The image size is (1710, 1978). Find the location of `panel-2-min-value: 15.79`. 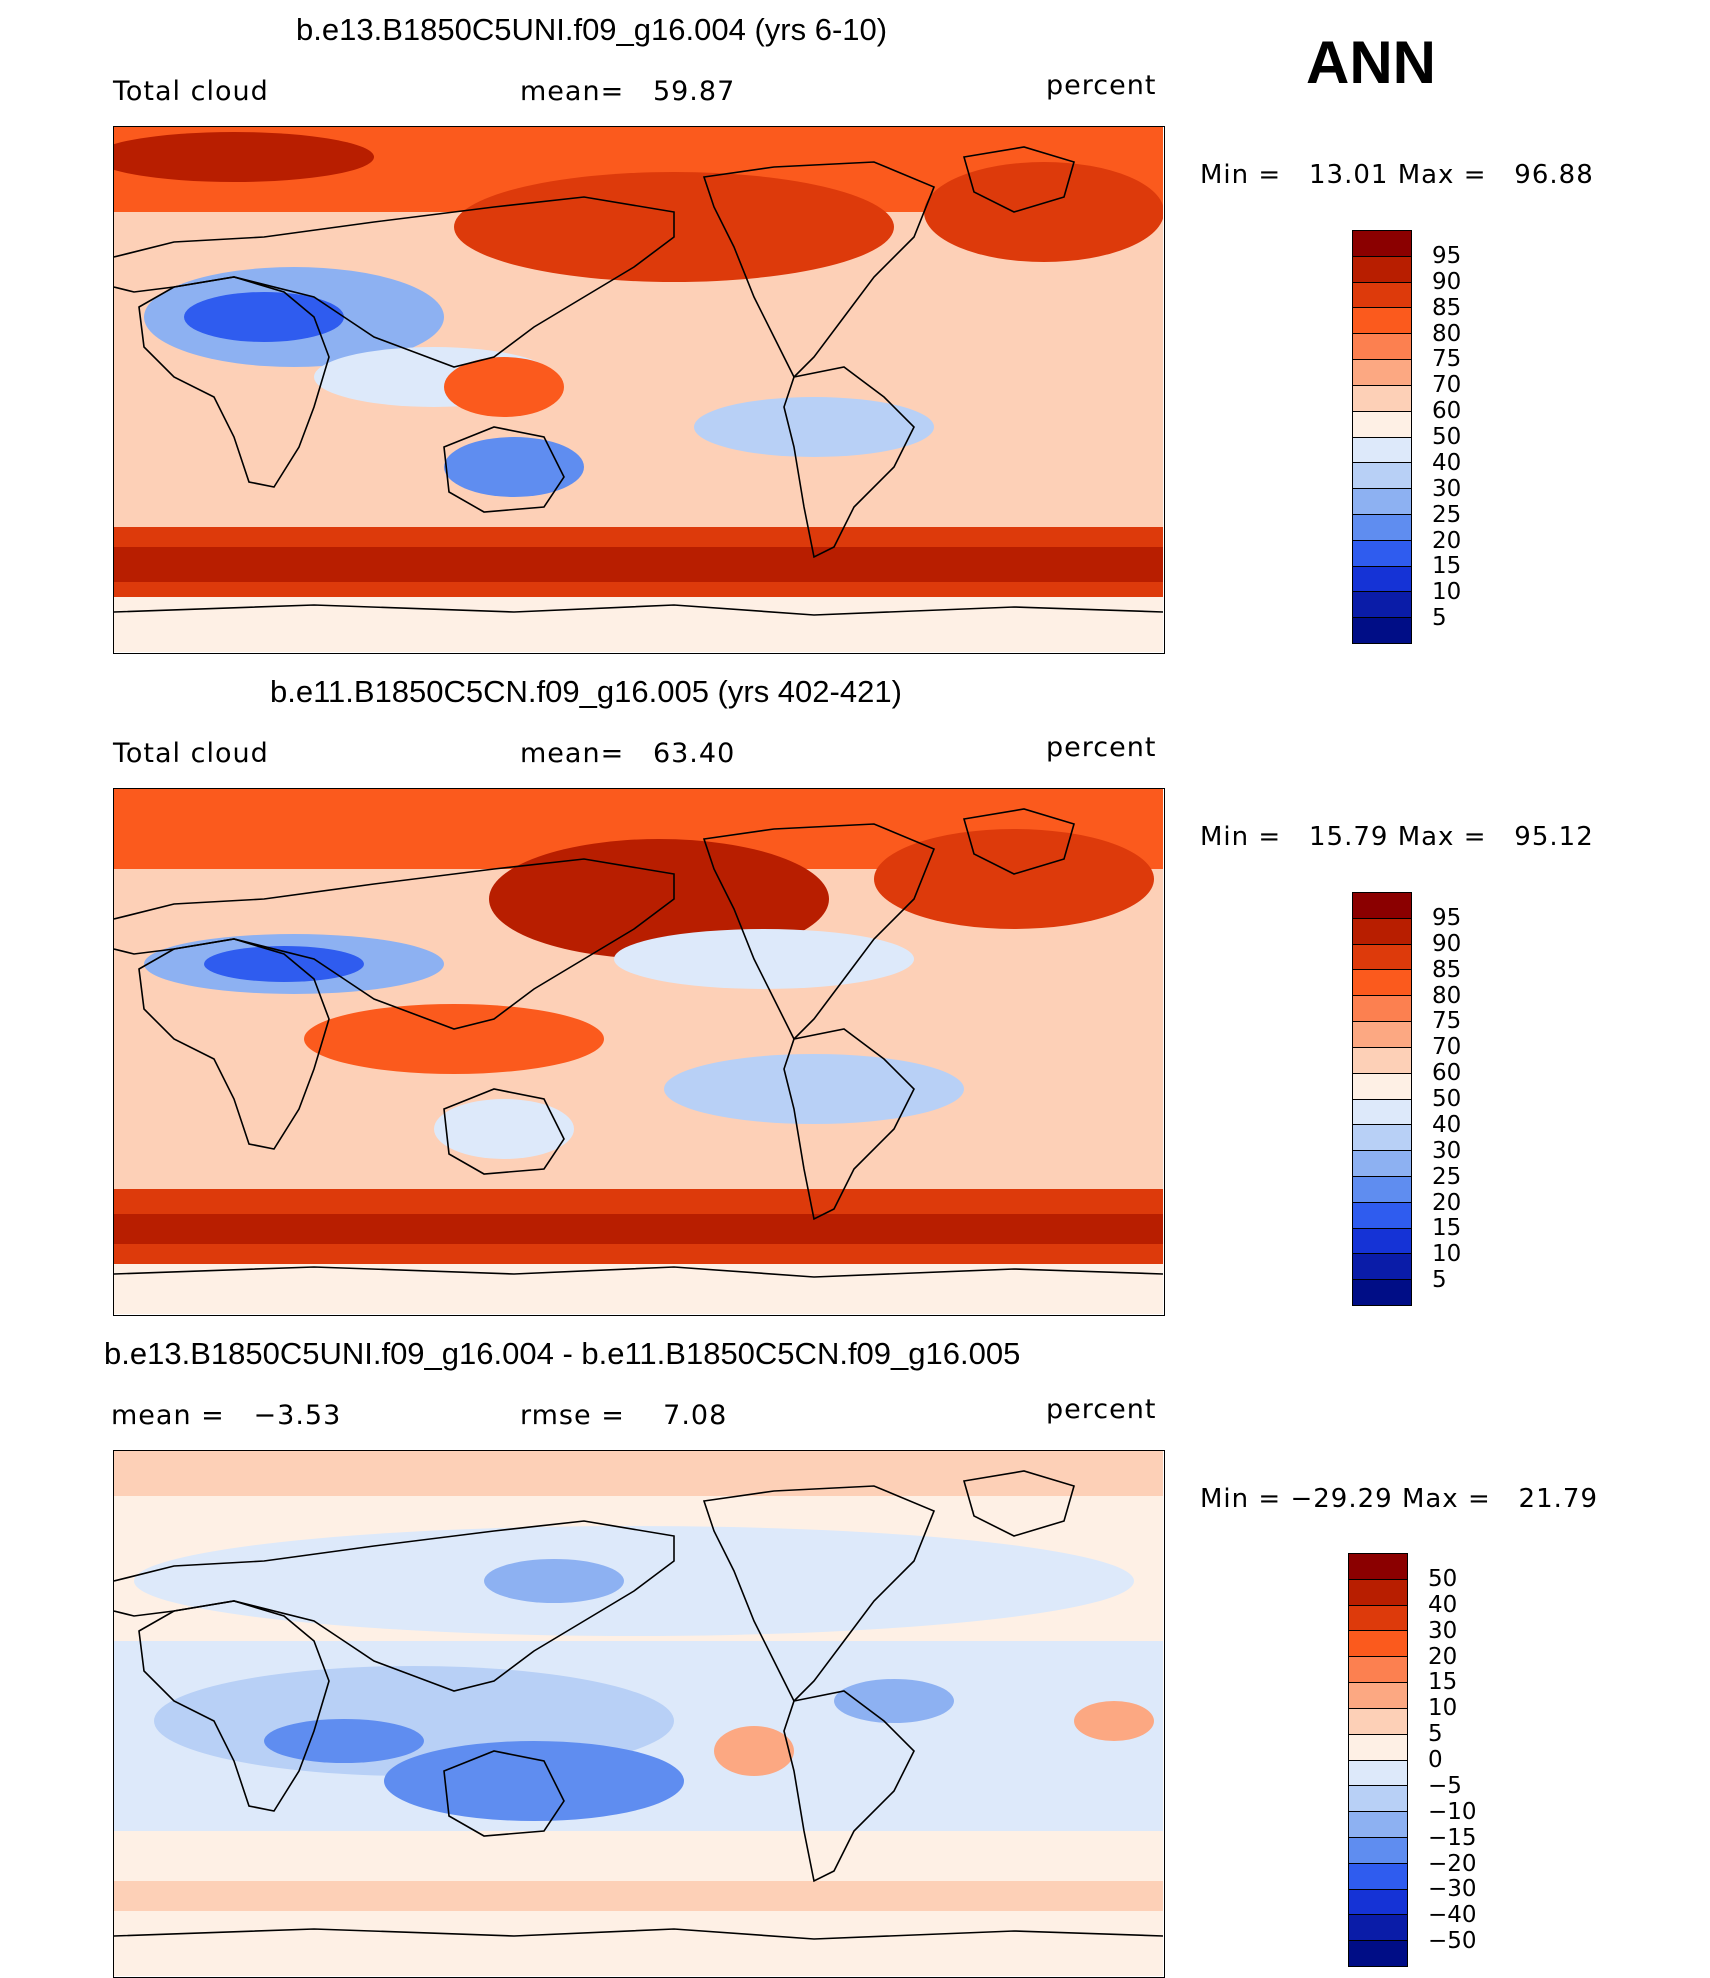

panel-2-min-value: 15.79 is located at coordinates (1348, 837).